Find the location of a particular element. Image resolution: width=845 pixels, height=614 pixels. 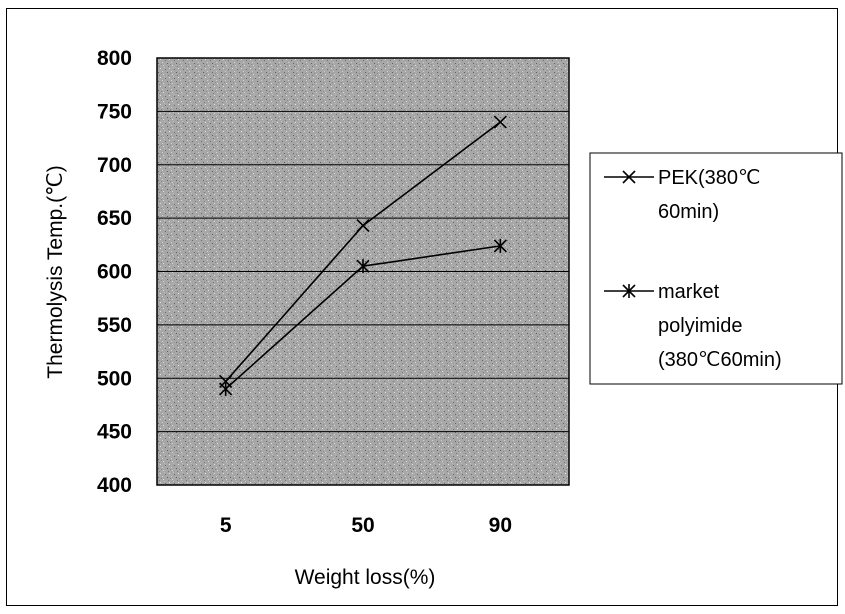

y-tick-label: 650 is located at coordinates (114, 218).